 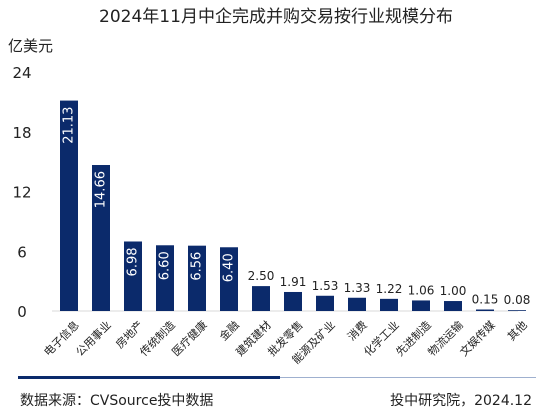 What do you see at coordinates (293, 282) in the screenshot?
I see `bar-value-label: 1.91` at bounding box center [293, 282].